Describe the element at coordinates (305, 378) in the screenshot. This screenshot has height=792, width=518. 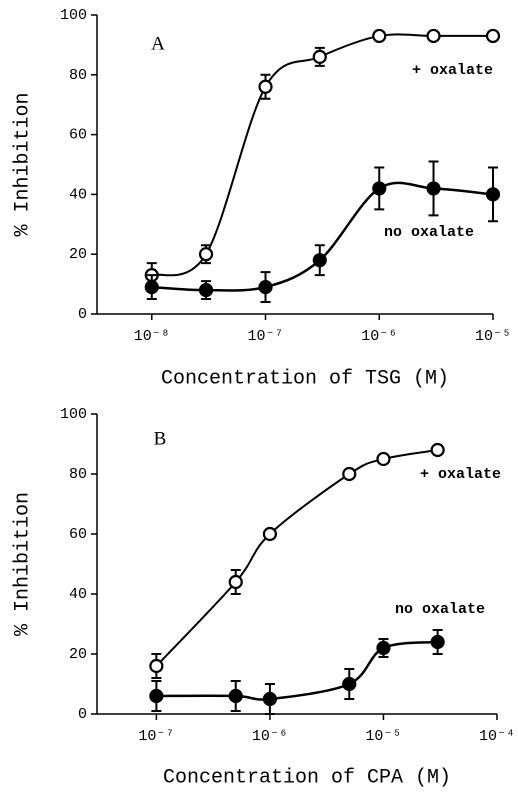
I see `x-axis-label: Concentration of TSG (M)` at that location.